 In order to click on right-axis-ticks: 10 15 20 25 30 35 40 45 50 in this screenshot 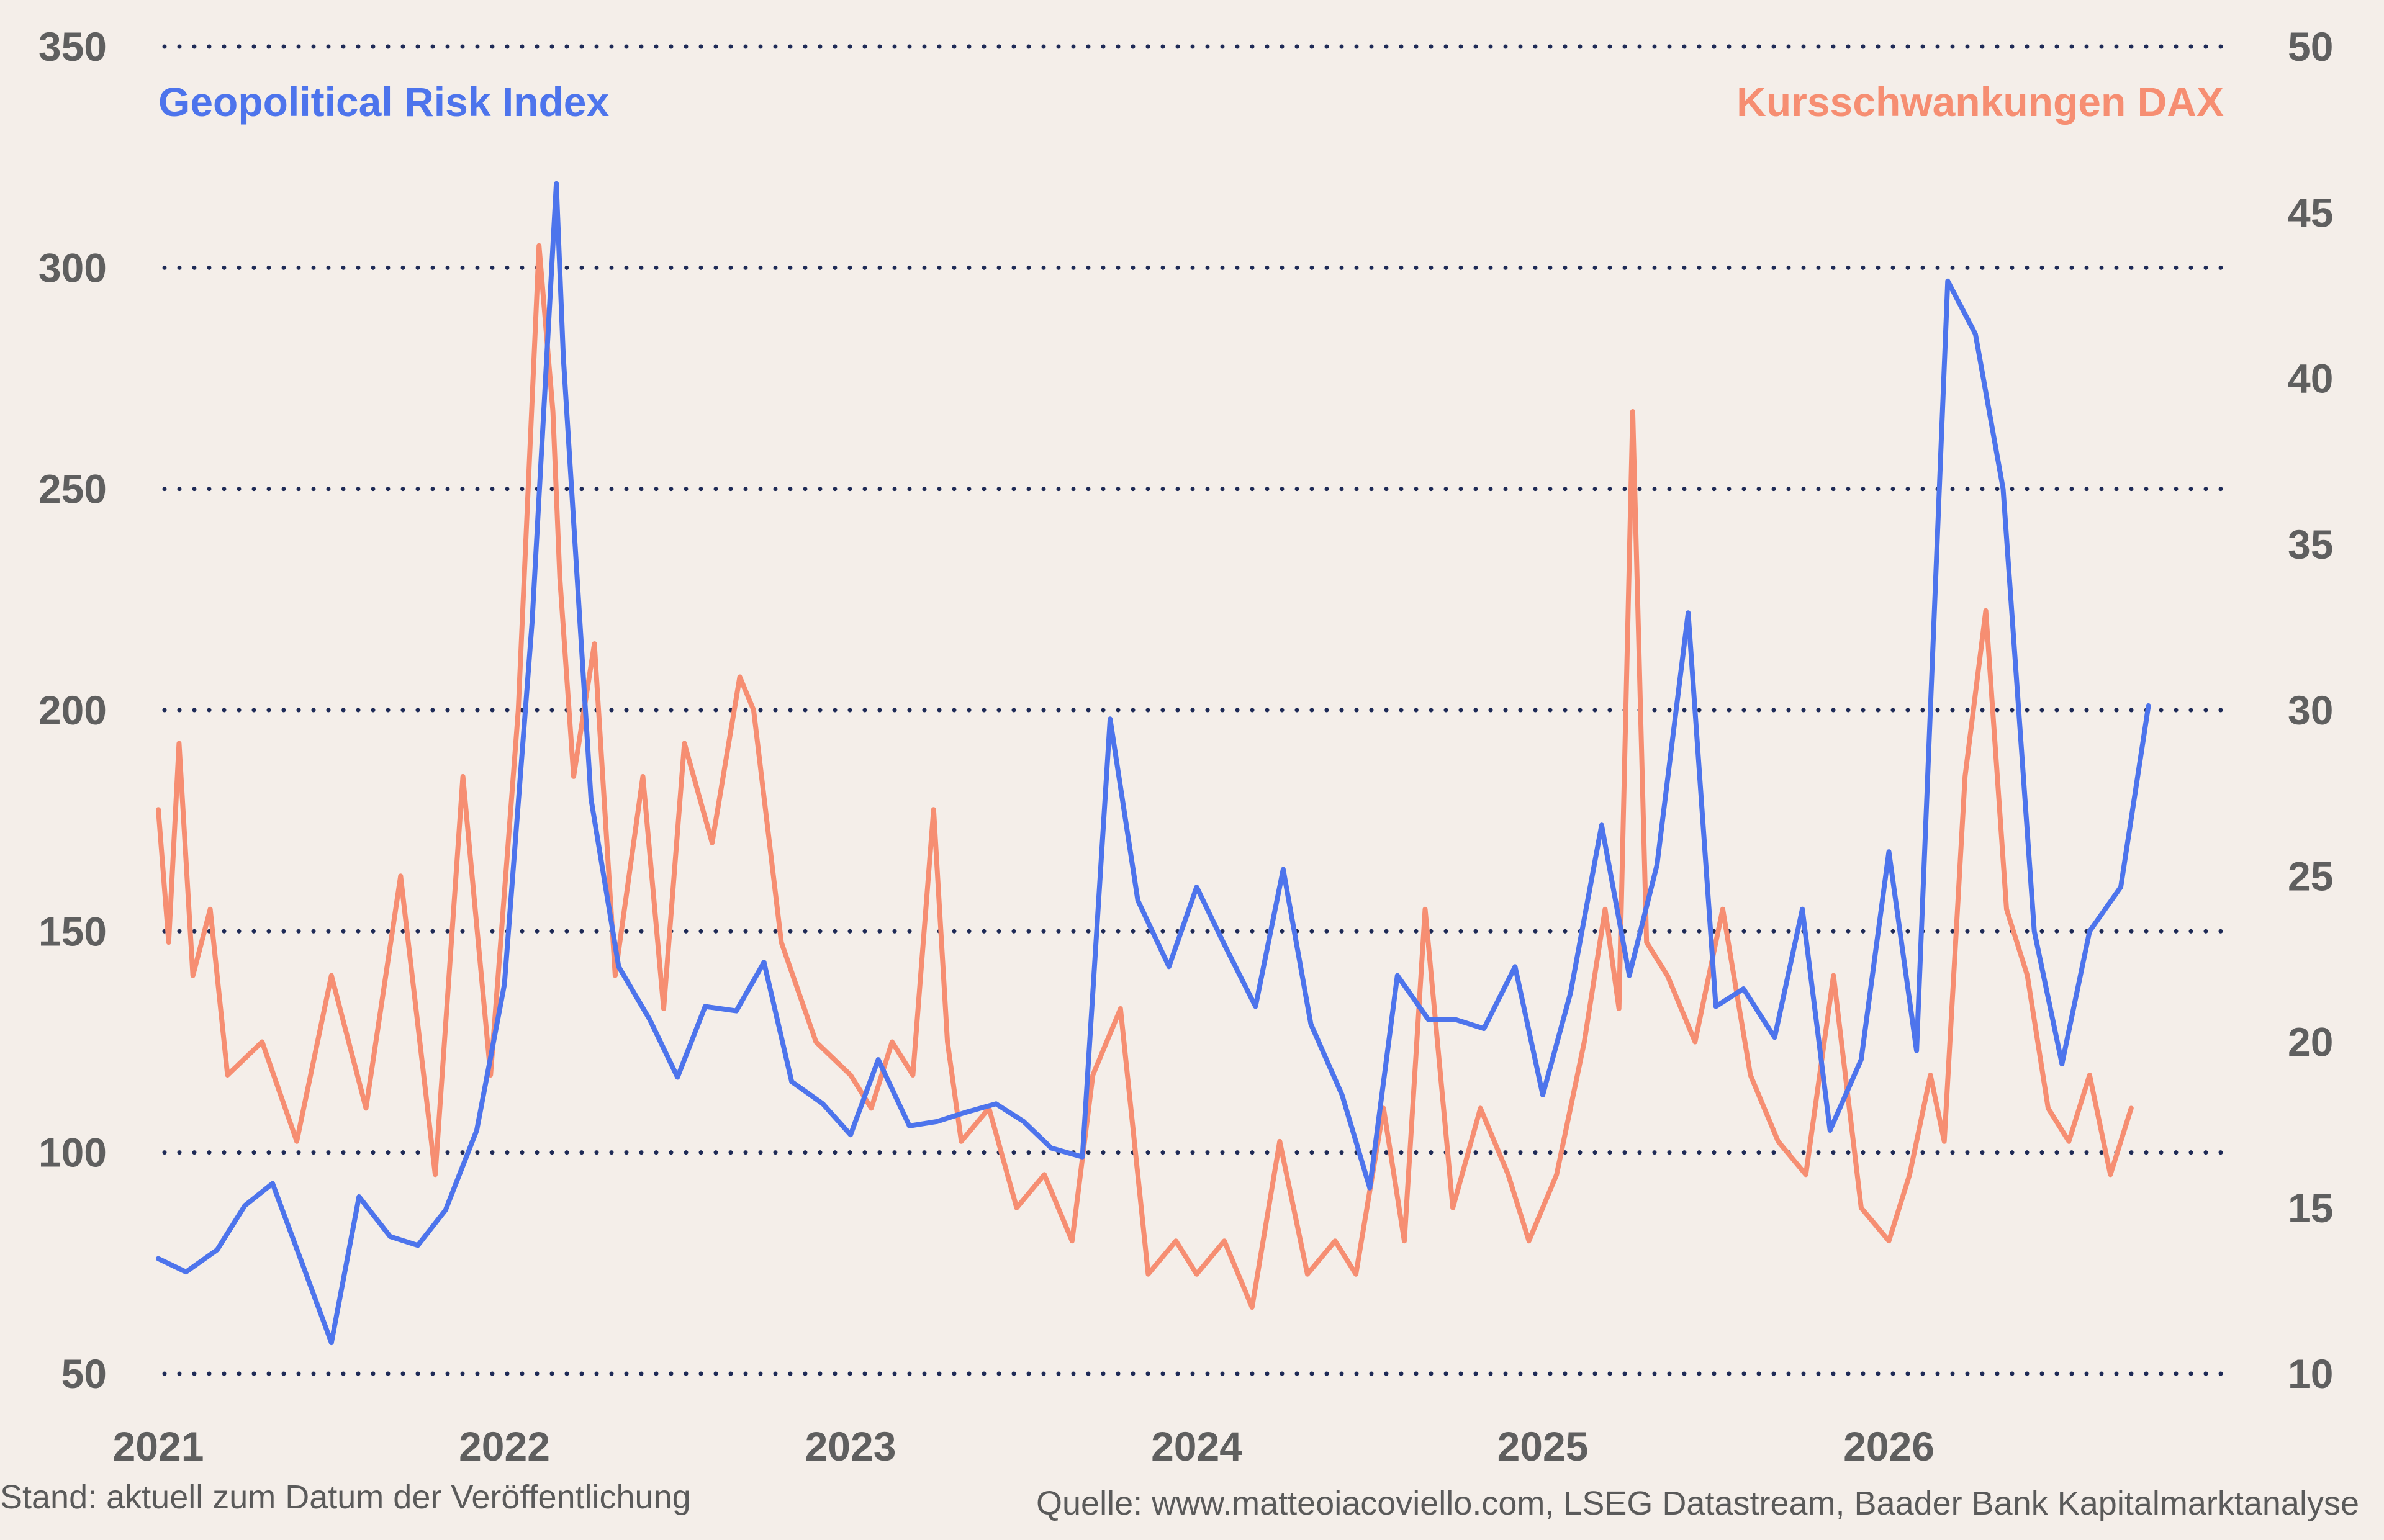, I will do `click(2310, 710)`.